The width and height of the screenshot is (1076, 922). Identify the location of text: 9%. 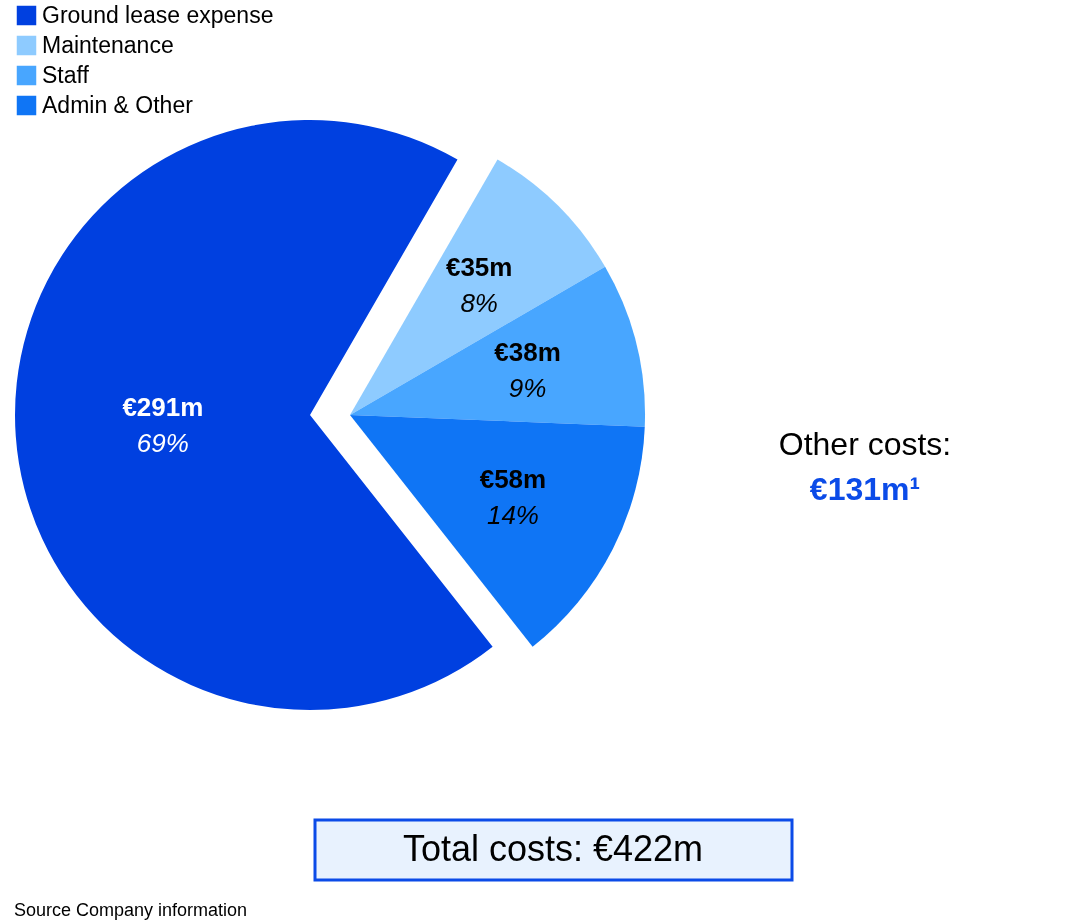
(527, 387).